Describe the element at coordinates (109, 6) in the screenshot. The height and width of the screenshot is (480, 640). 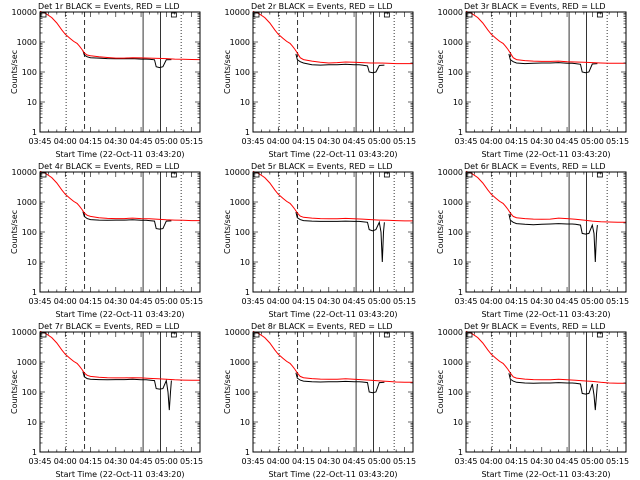
I see `panel-title: Det 1r BLACK = Events, RED = LLD` at that location.